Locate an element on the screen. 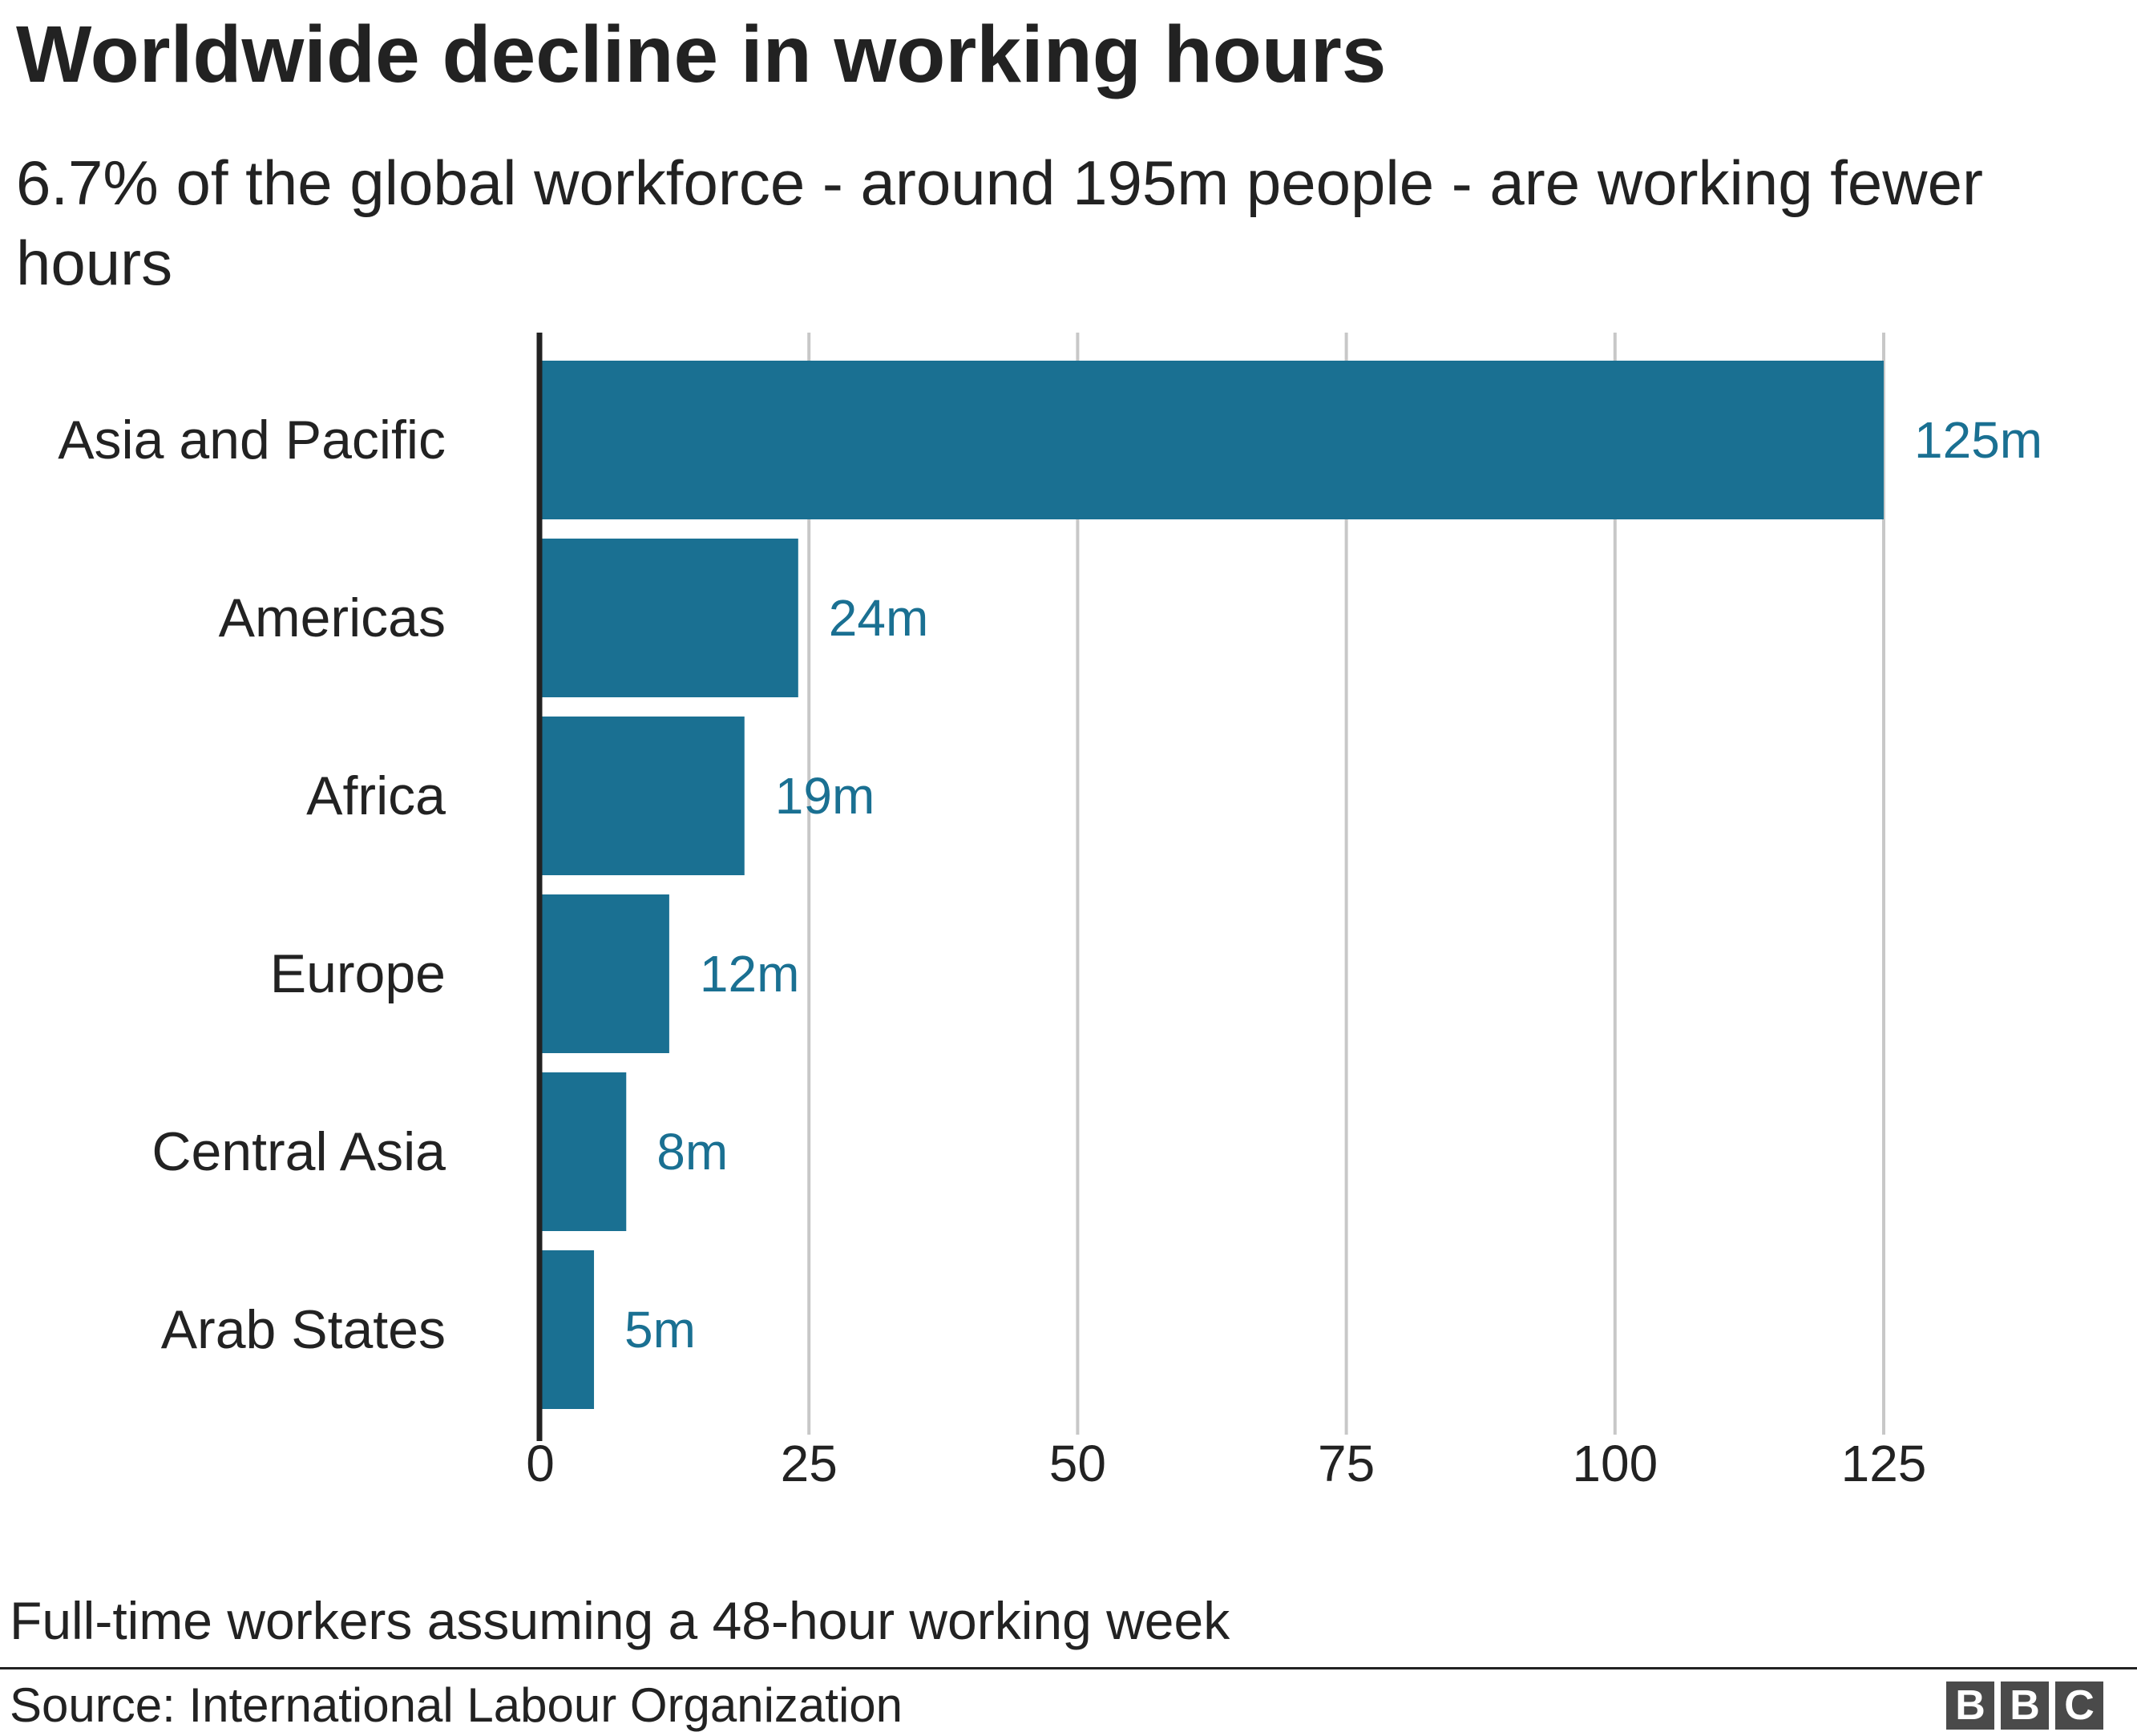 This screenshot has height=1736, width=2137. value-label-5: 5m is located at coordinates (660, 1330).